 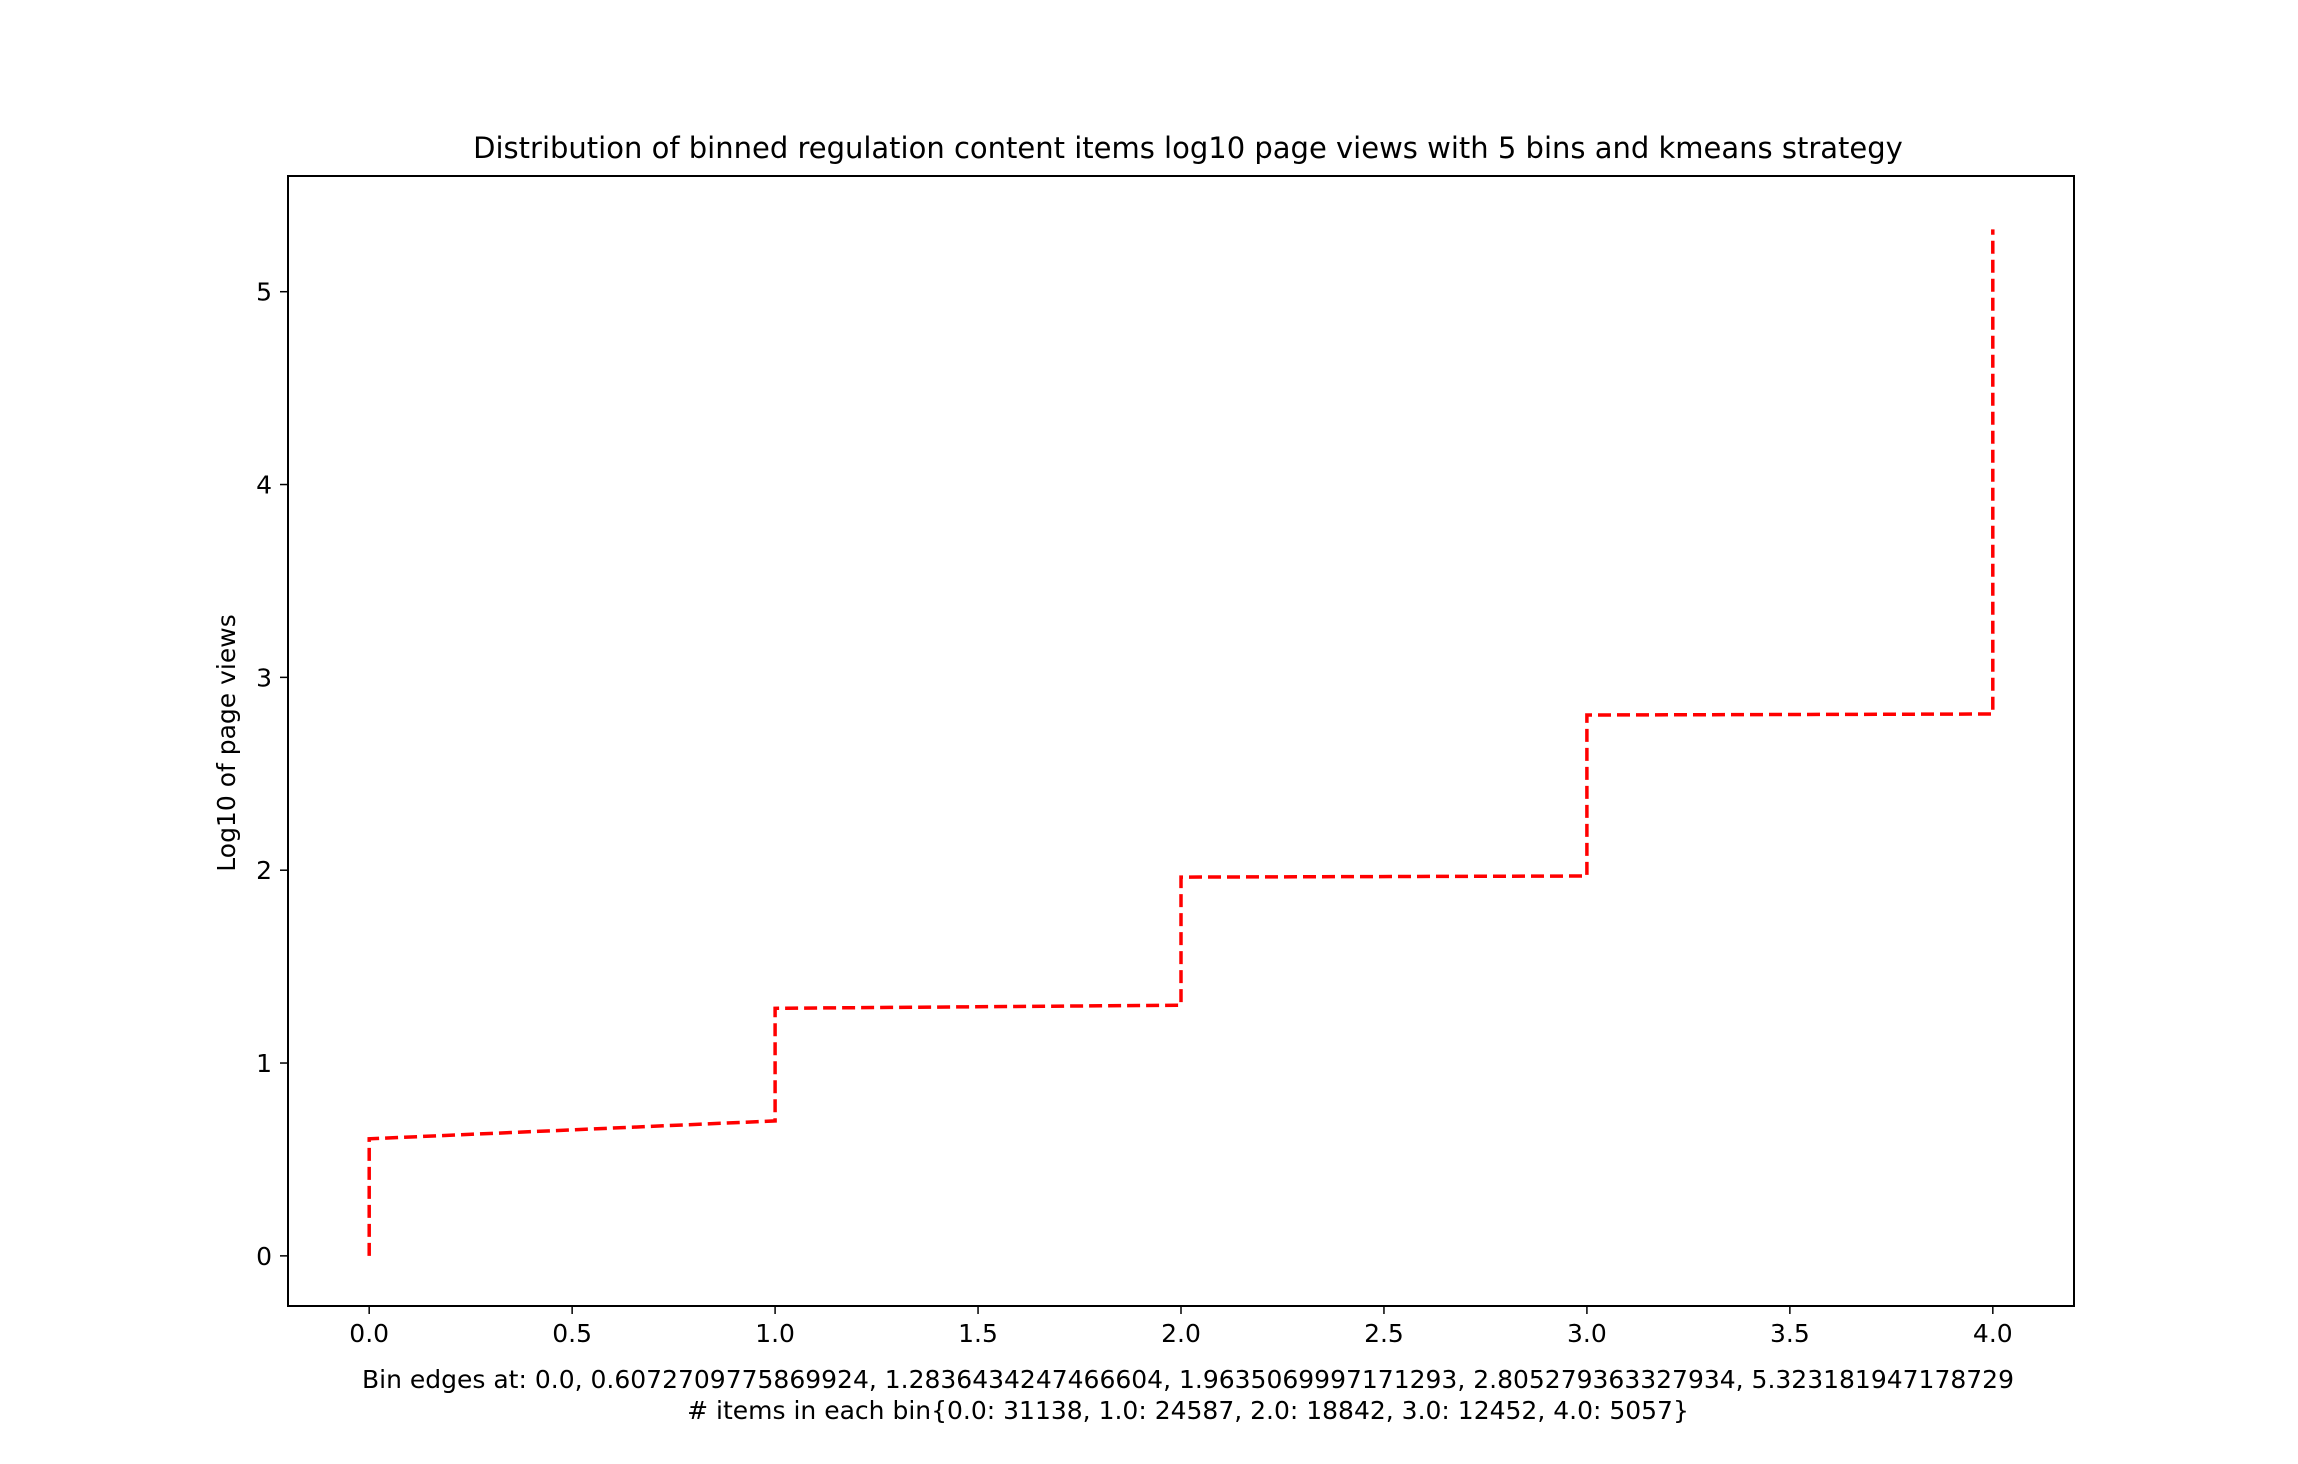 I want to click on y-tick-label: 0, so click(x=264, y=1256).